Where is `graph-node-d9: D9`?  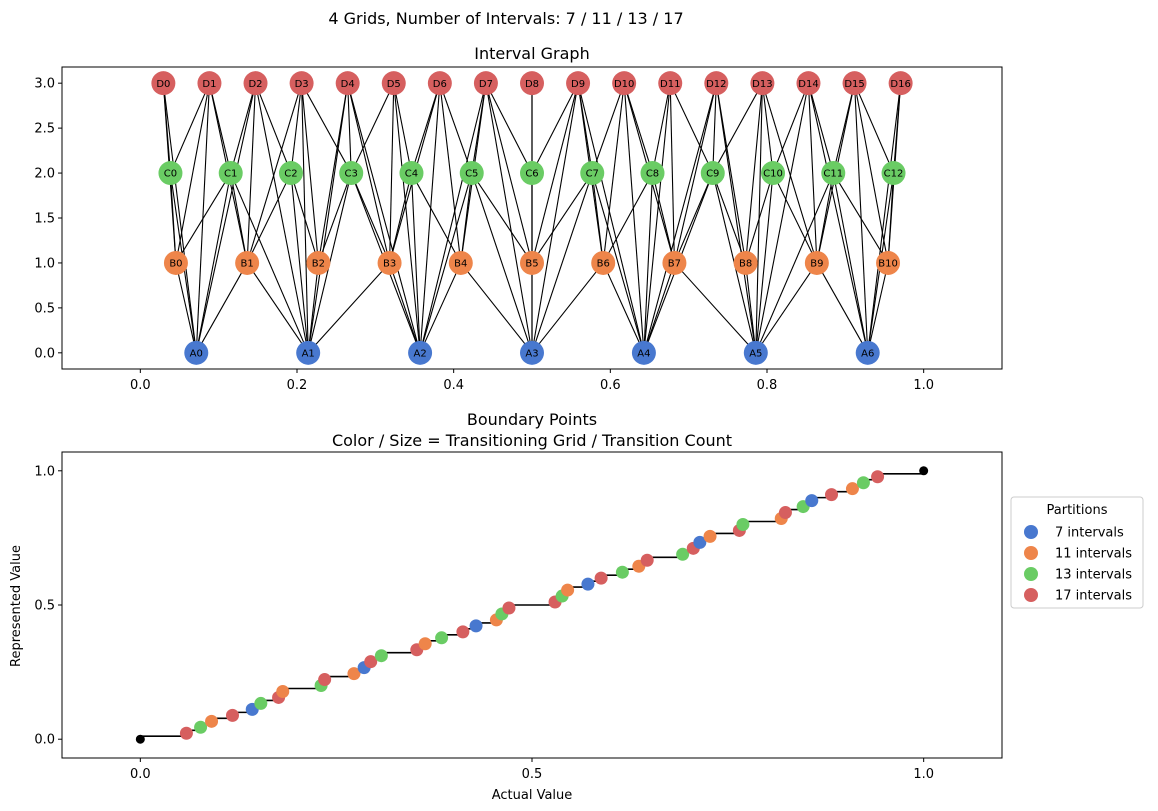 graph-node-d9: D9 is located at coordinates (578, 83).